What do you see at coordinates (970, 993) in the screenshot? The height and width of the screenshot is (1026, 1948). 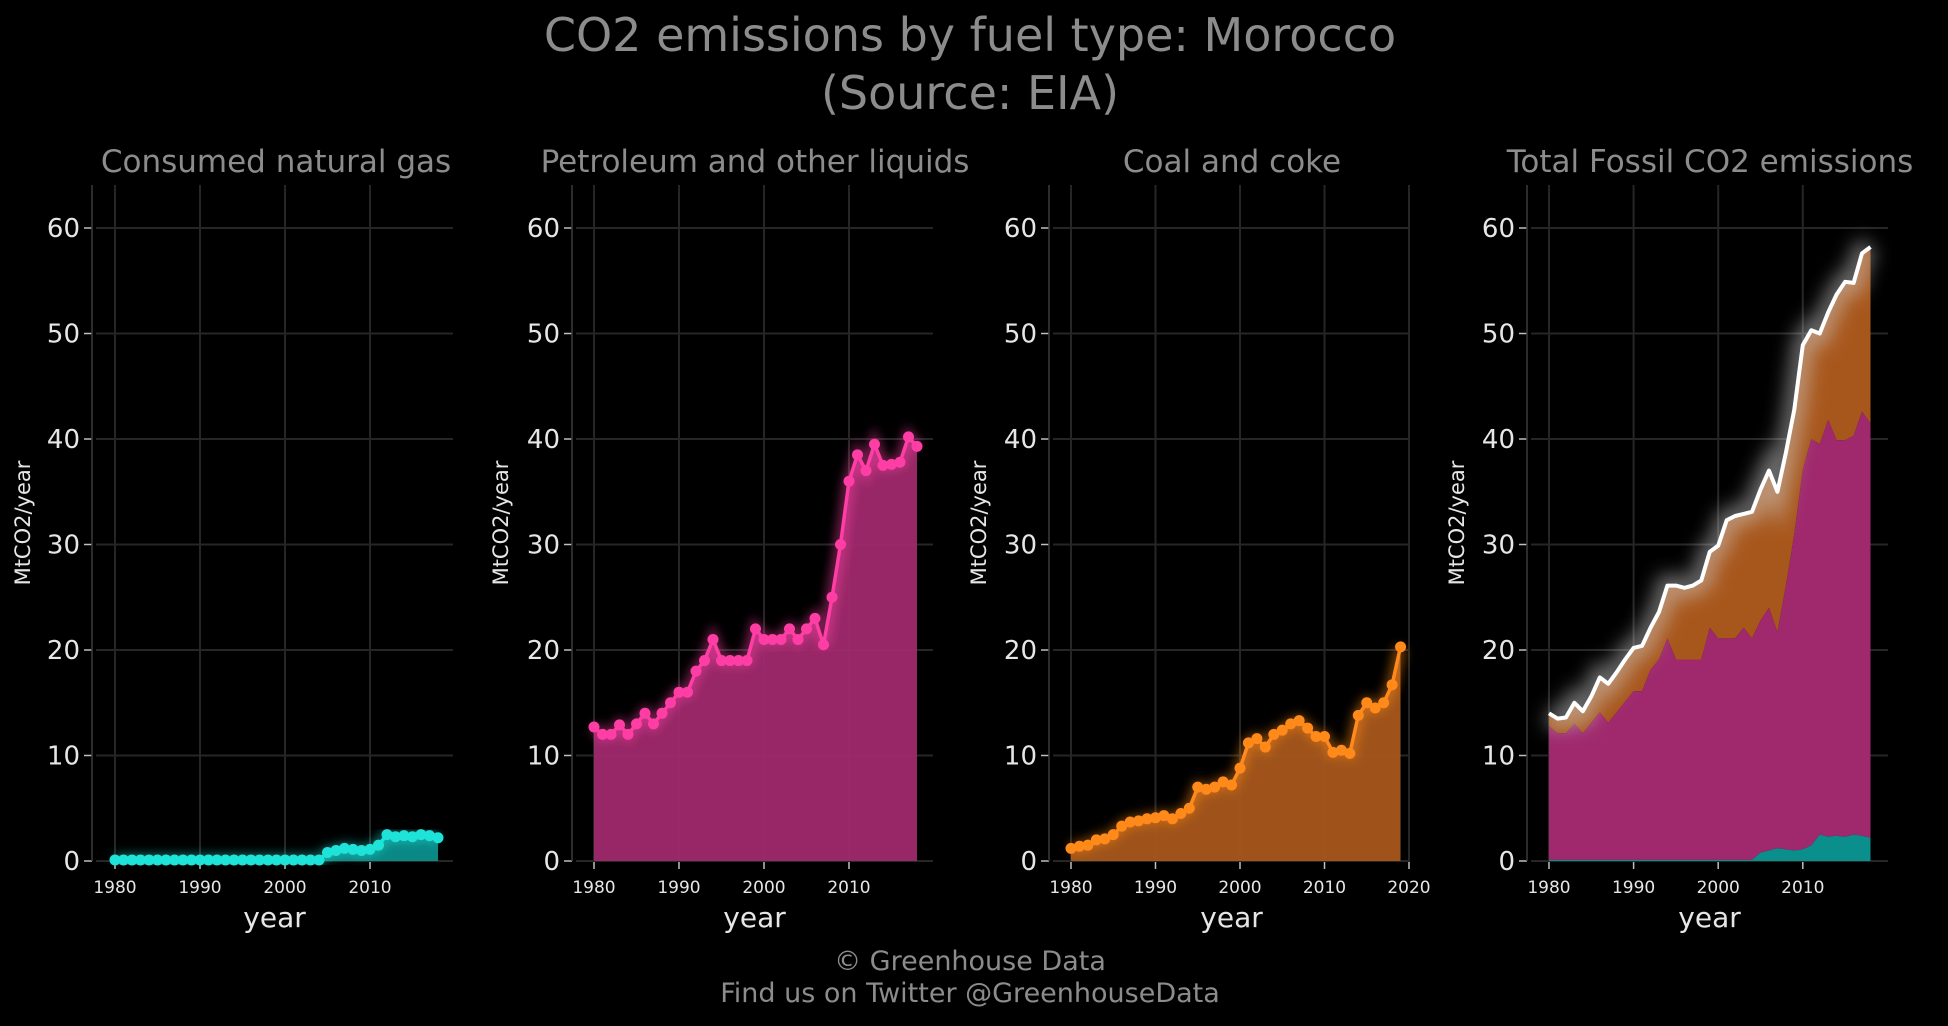 I see `footer-twitter: Find us on Twitter @GreenhouseData` at bounding box center [970, 993].